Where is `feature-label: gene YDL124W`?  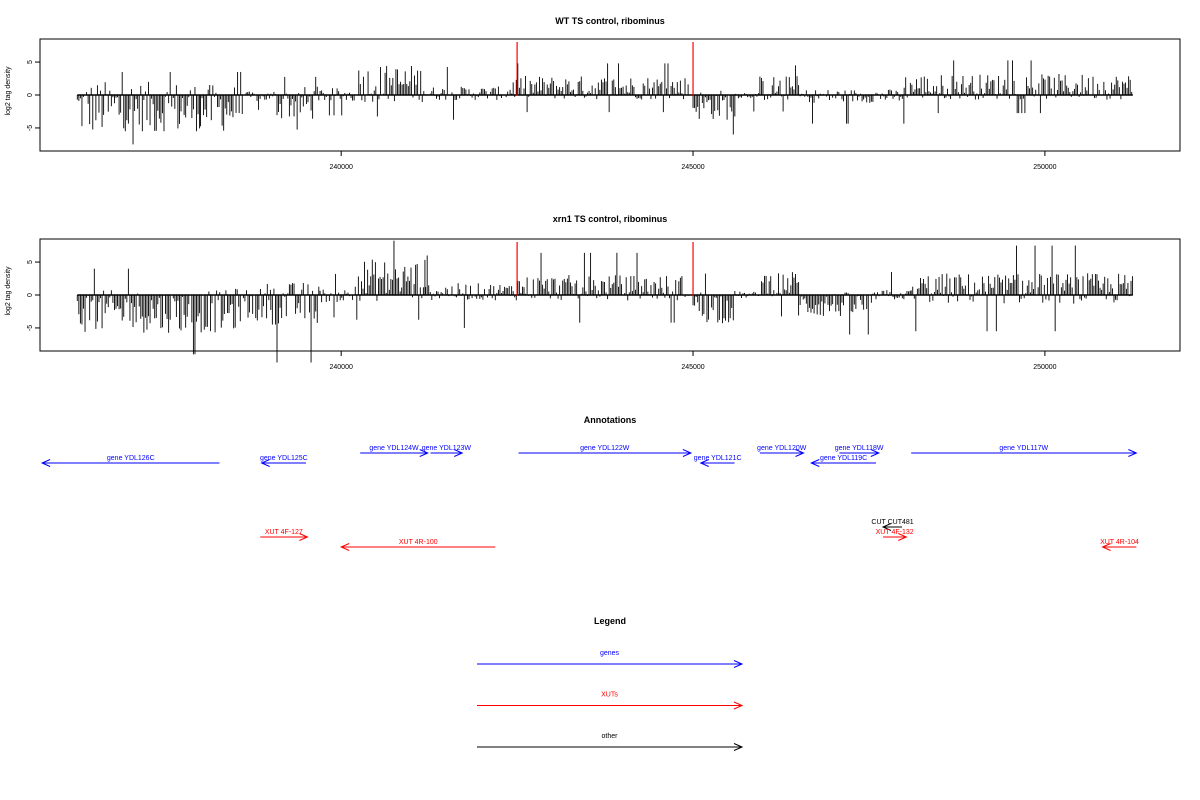 feature-label: gene YDL124W is located at coordinates (394, 448).